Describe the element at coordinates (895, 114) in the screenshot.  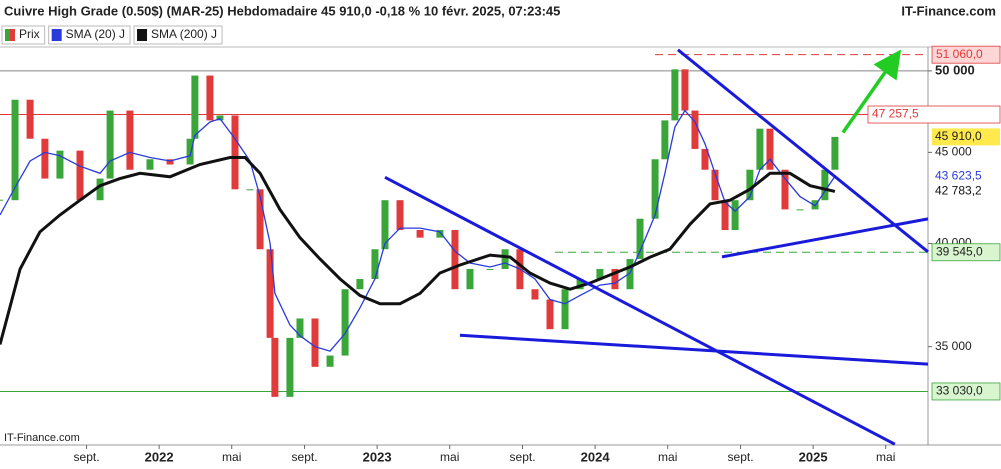
I see `level-label: 47 257,5` at that location.